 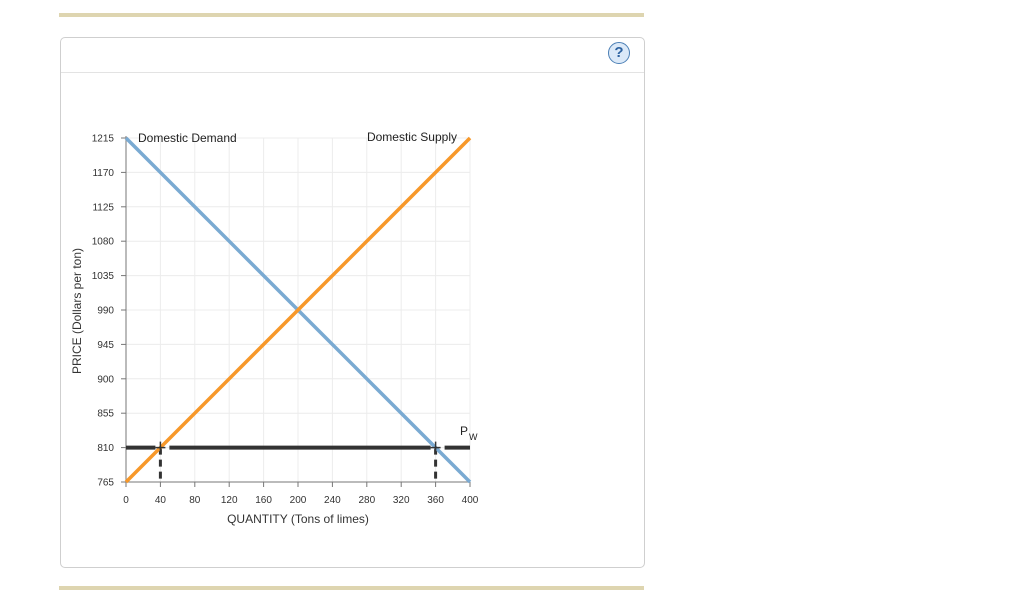 I want to click on panel-header-divider, so click(x=352, y=72).